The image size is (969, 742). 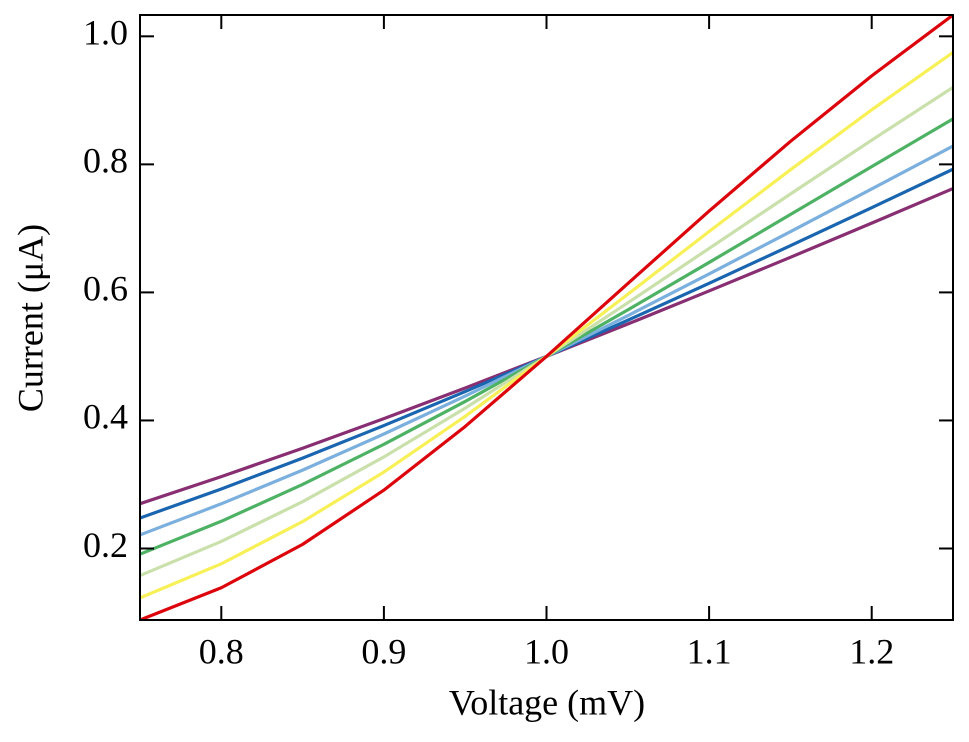 What do you see at coordinates (105, 545) in the screenshot?
I see `y-tick-label: 0.2` at bounding box center [105, 545].